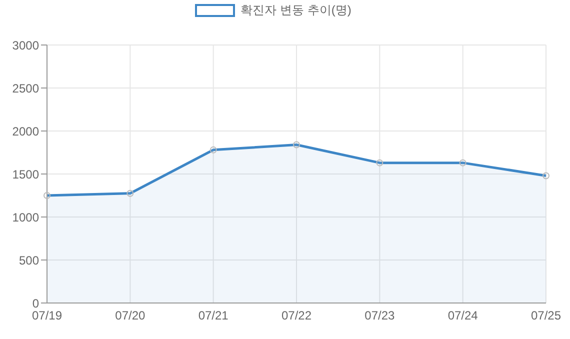 The height and width of the screenshot is (339, 570). I want to click on y-tick-label: 500, so click(29, 260).